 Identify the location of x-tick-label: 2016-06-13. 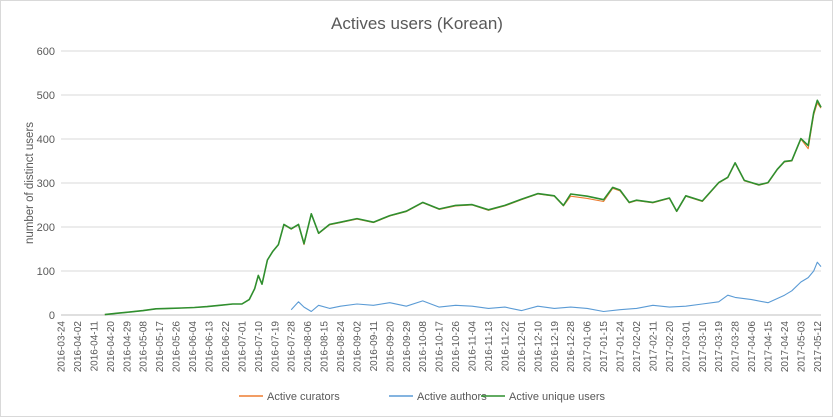
(210, 347).